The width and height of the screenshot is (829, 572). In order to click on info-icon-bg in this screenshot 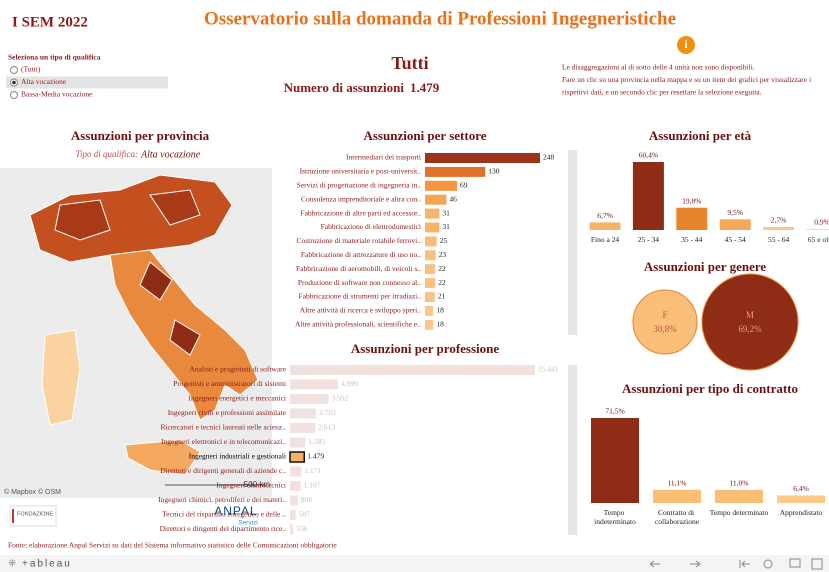, I will do `click(686, 45)`.